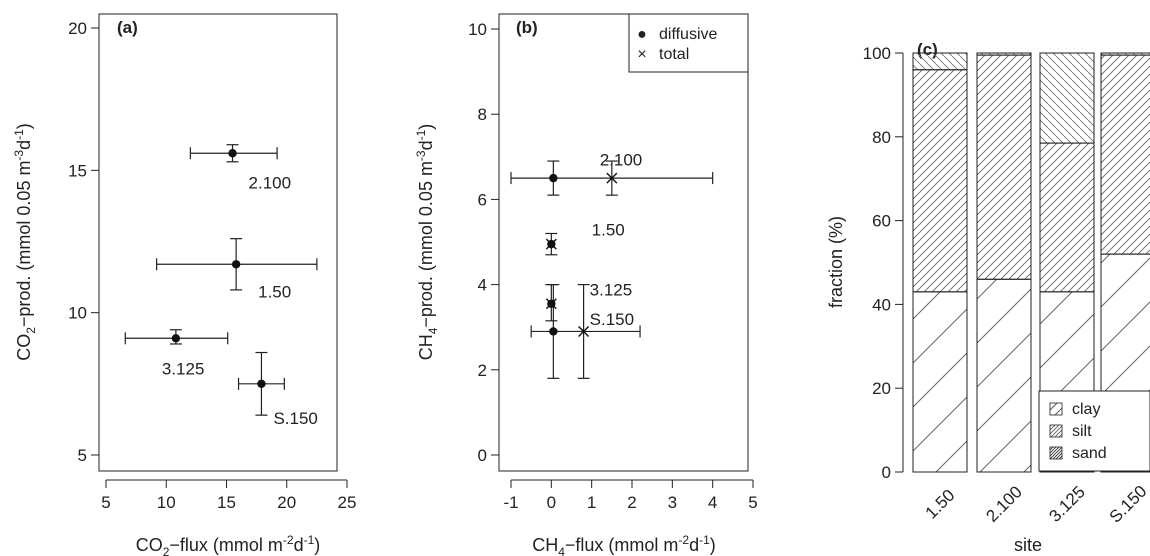  I want to click on x-tick-label: 1.50, so click(940, 504).